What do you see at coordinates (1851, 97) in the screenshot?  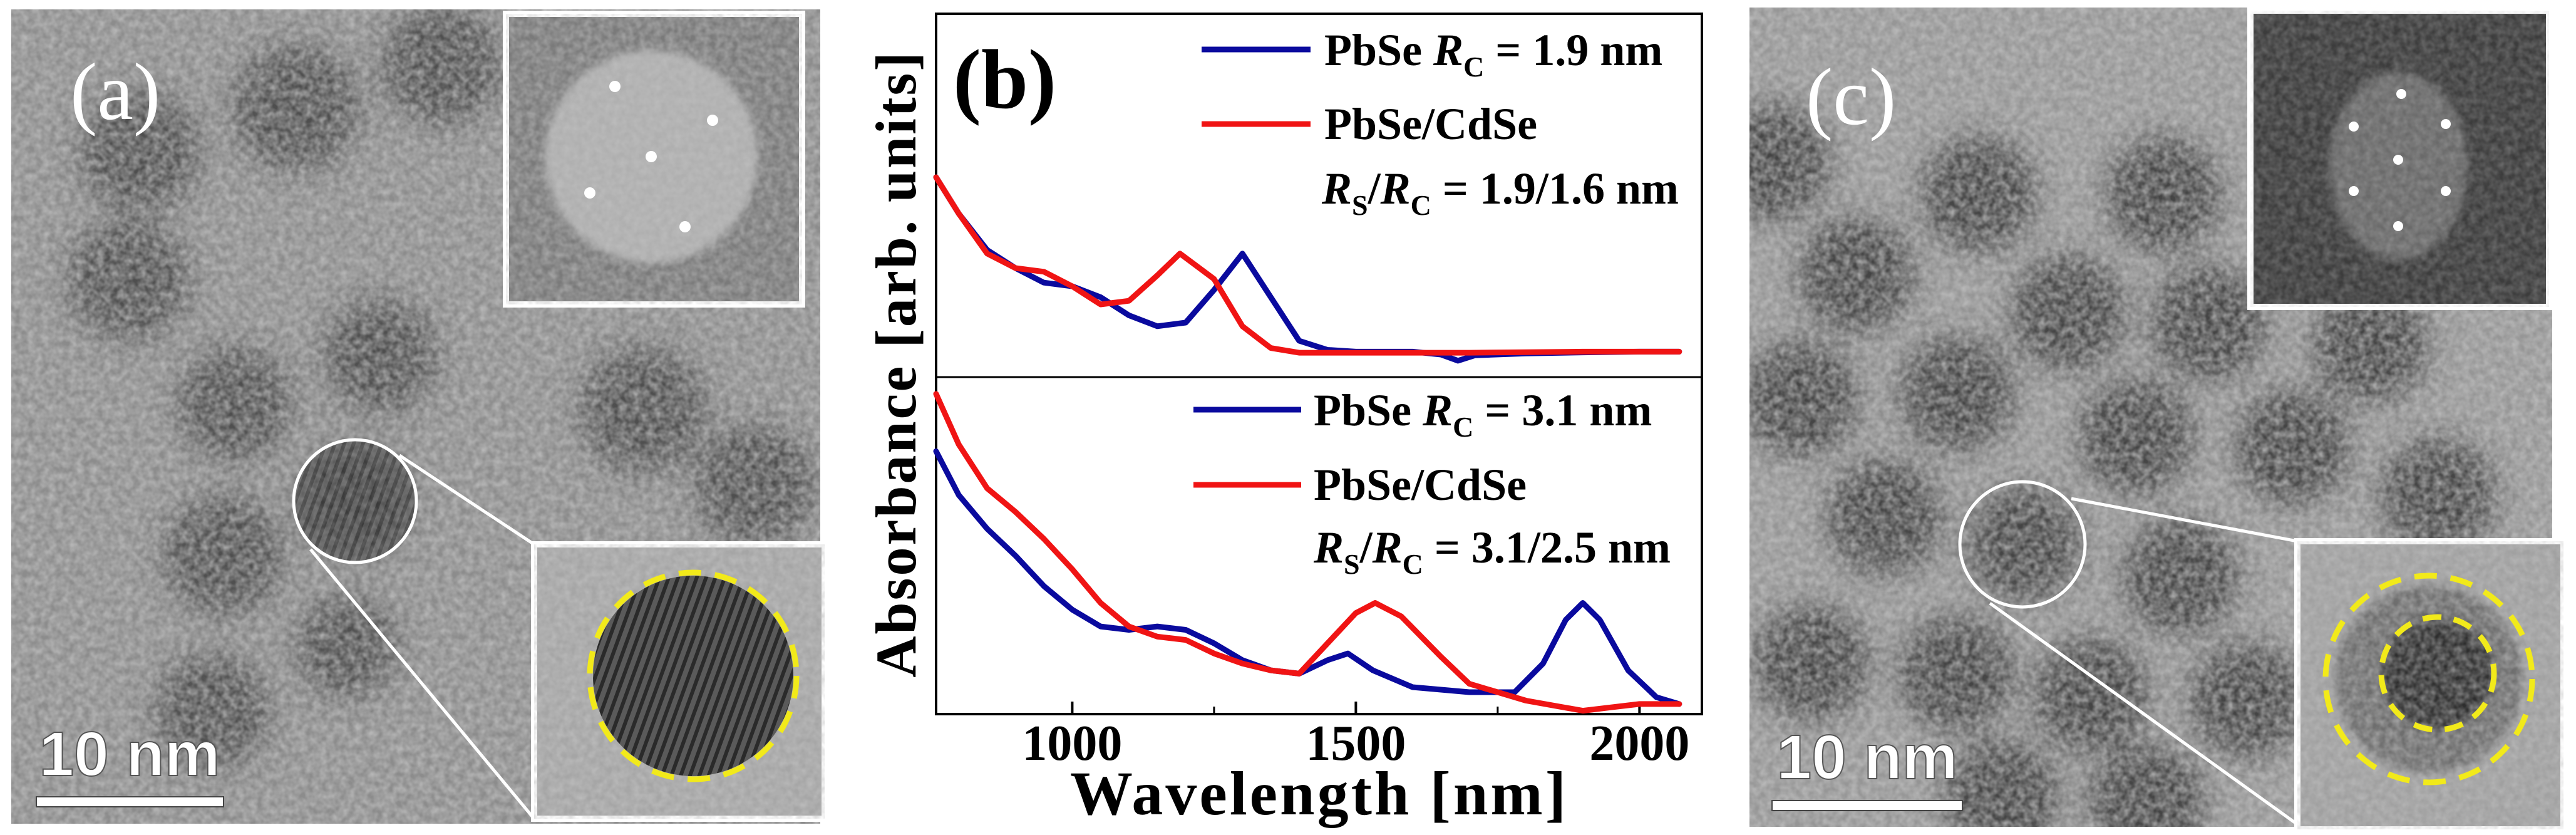 I see `panel-label-c: (c)` at bounding box center [1851, 97].